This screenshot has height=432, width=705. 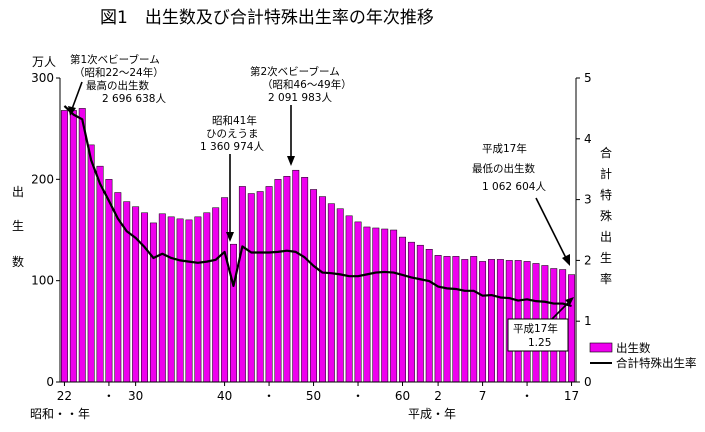 What do you see at coordinates (521, 204) in the screenshot?
I see `annotation-lowest: 平成17年 最低の出生数 1 062 604人` at bounding box center [521, 204].